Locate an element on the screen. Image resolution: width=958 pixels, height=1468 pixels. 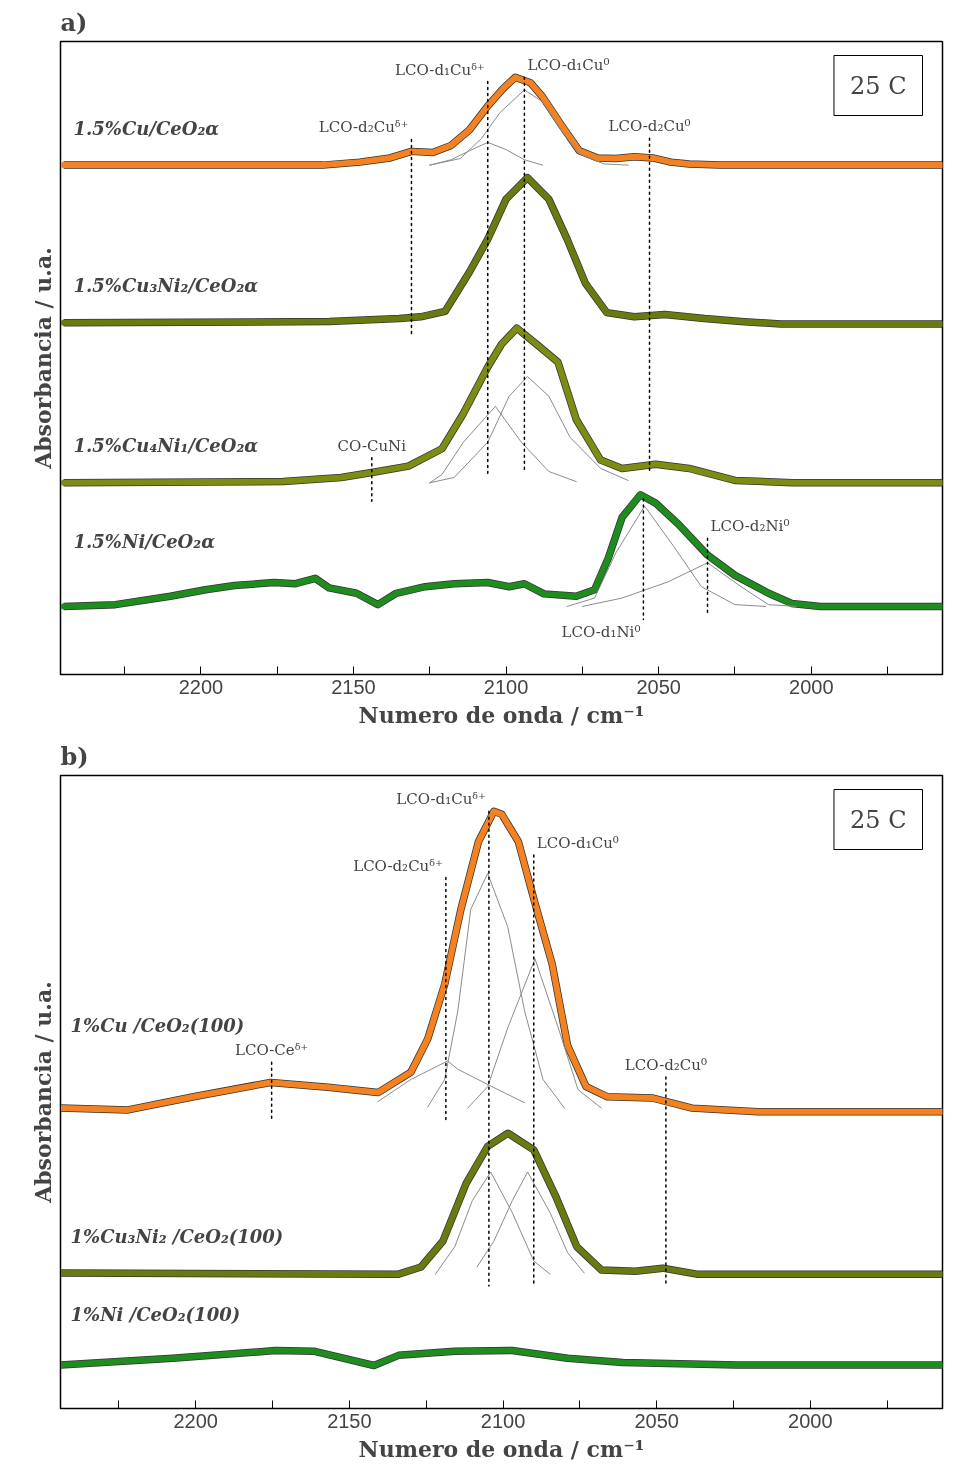
series-label: 1%Ni /CeO₂(100) is located at coordinates (155, 1314).